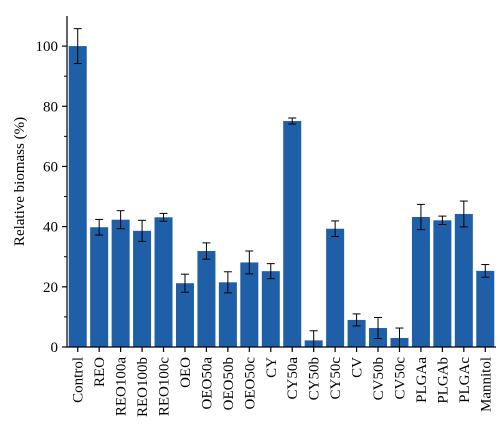  Describe the element at coordinates (443, 380) in the screenshot. I see `x-tick-label: PLGAb` at that location.